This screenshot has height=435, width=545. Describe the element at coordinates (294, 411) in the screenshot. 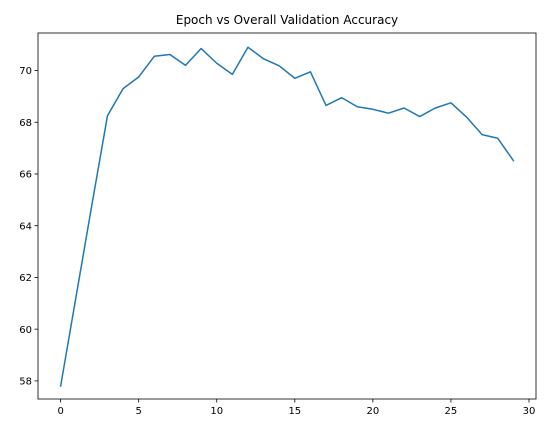

I see `x-tick-label: 15` at that location.